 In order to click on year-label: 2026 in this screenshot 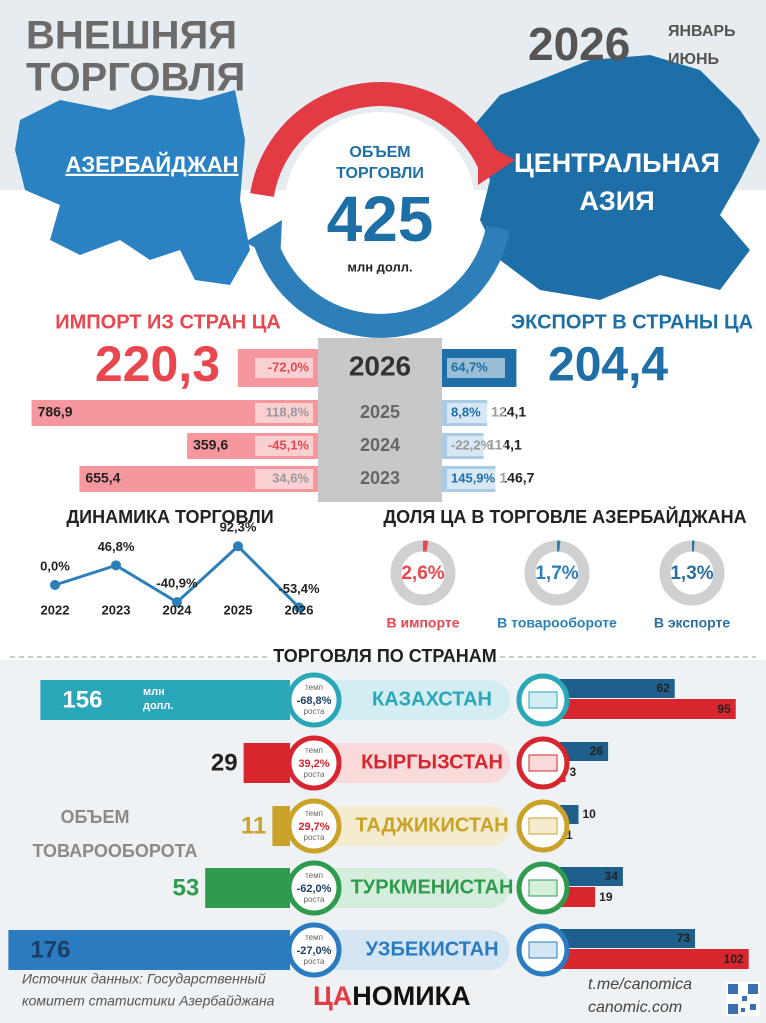, I will do `click(380, 365)`.